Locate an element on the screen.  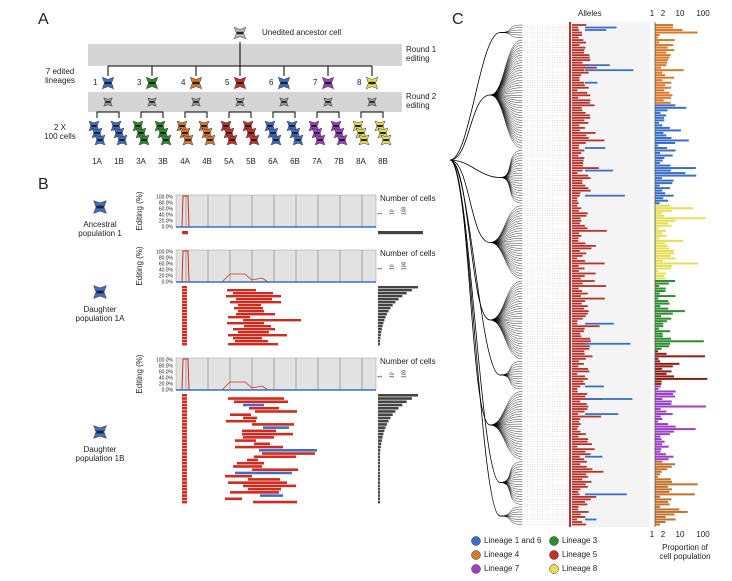
bottom-tick-label: 1 is located at coordinates (652, 534).